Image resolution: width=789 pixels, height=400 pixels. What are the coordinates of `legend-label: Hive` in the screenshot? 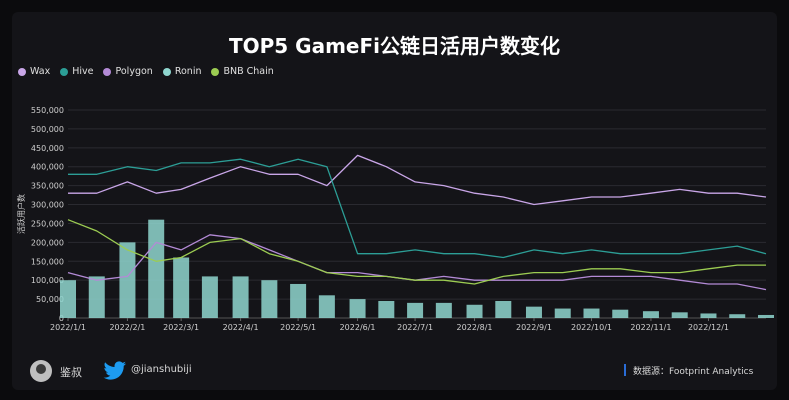 It's located at (83, 71).